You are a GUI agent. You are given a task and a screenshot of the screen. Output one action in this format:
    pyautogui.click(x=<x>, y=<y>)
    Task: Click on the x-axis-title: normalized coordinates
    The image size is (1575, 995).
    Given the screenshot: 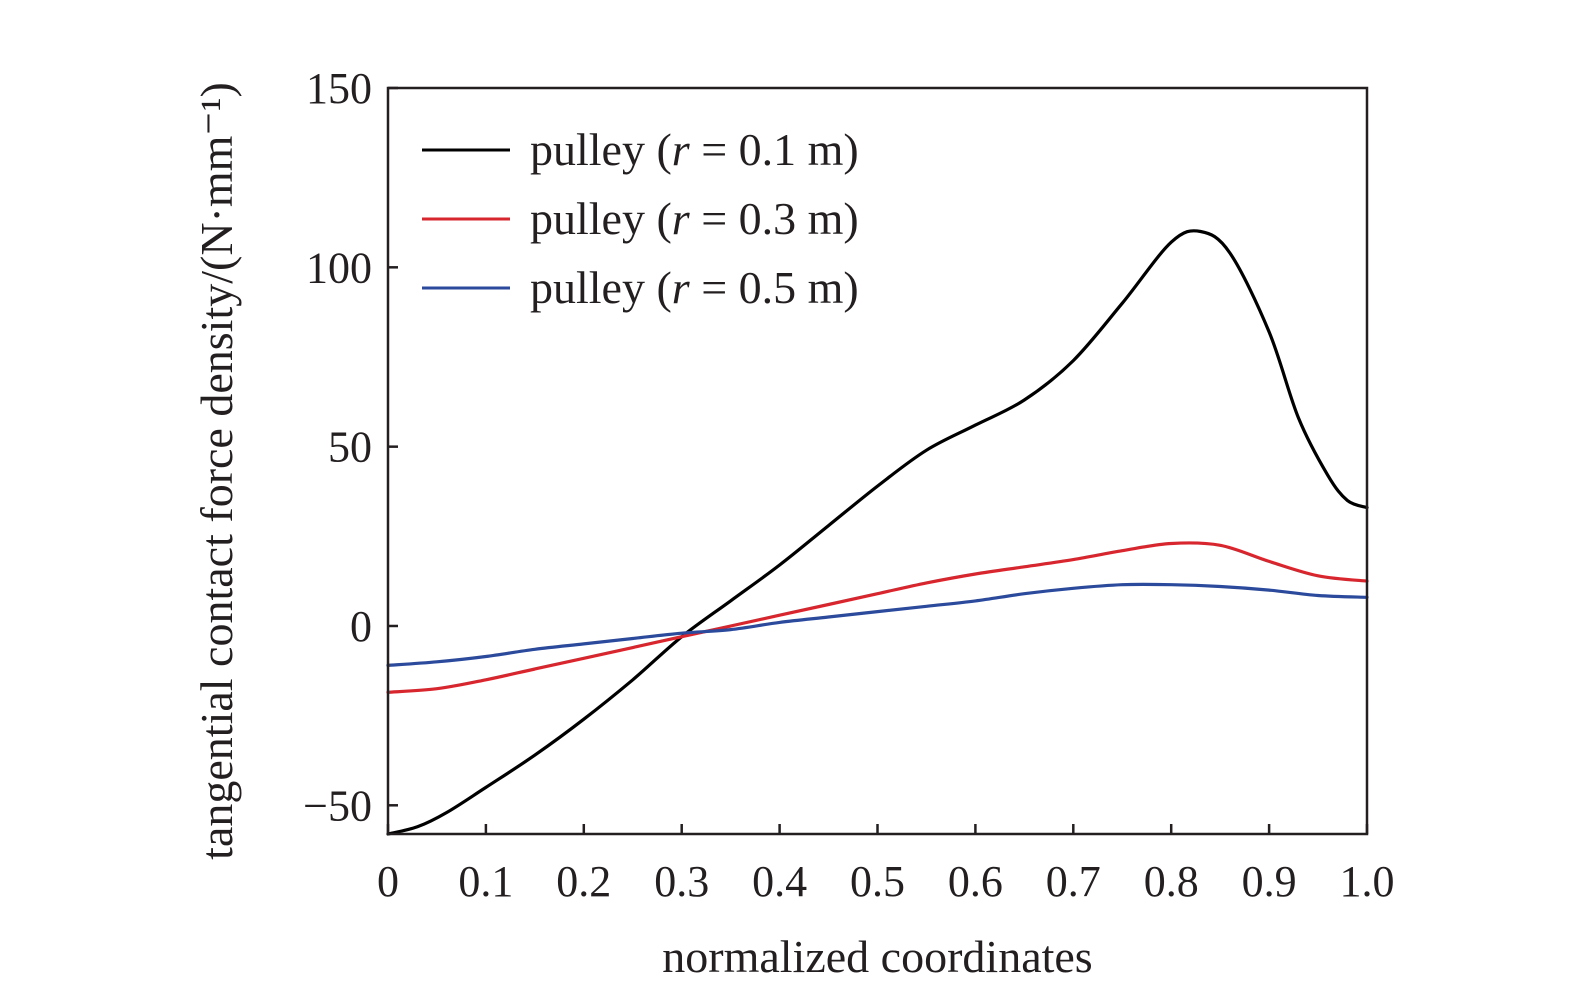 What is the action you would take?
    pyautogui.click(x=877, y=956)
    